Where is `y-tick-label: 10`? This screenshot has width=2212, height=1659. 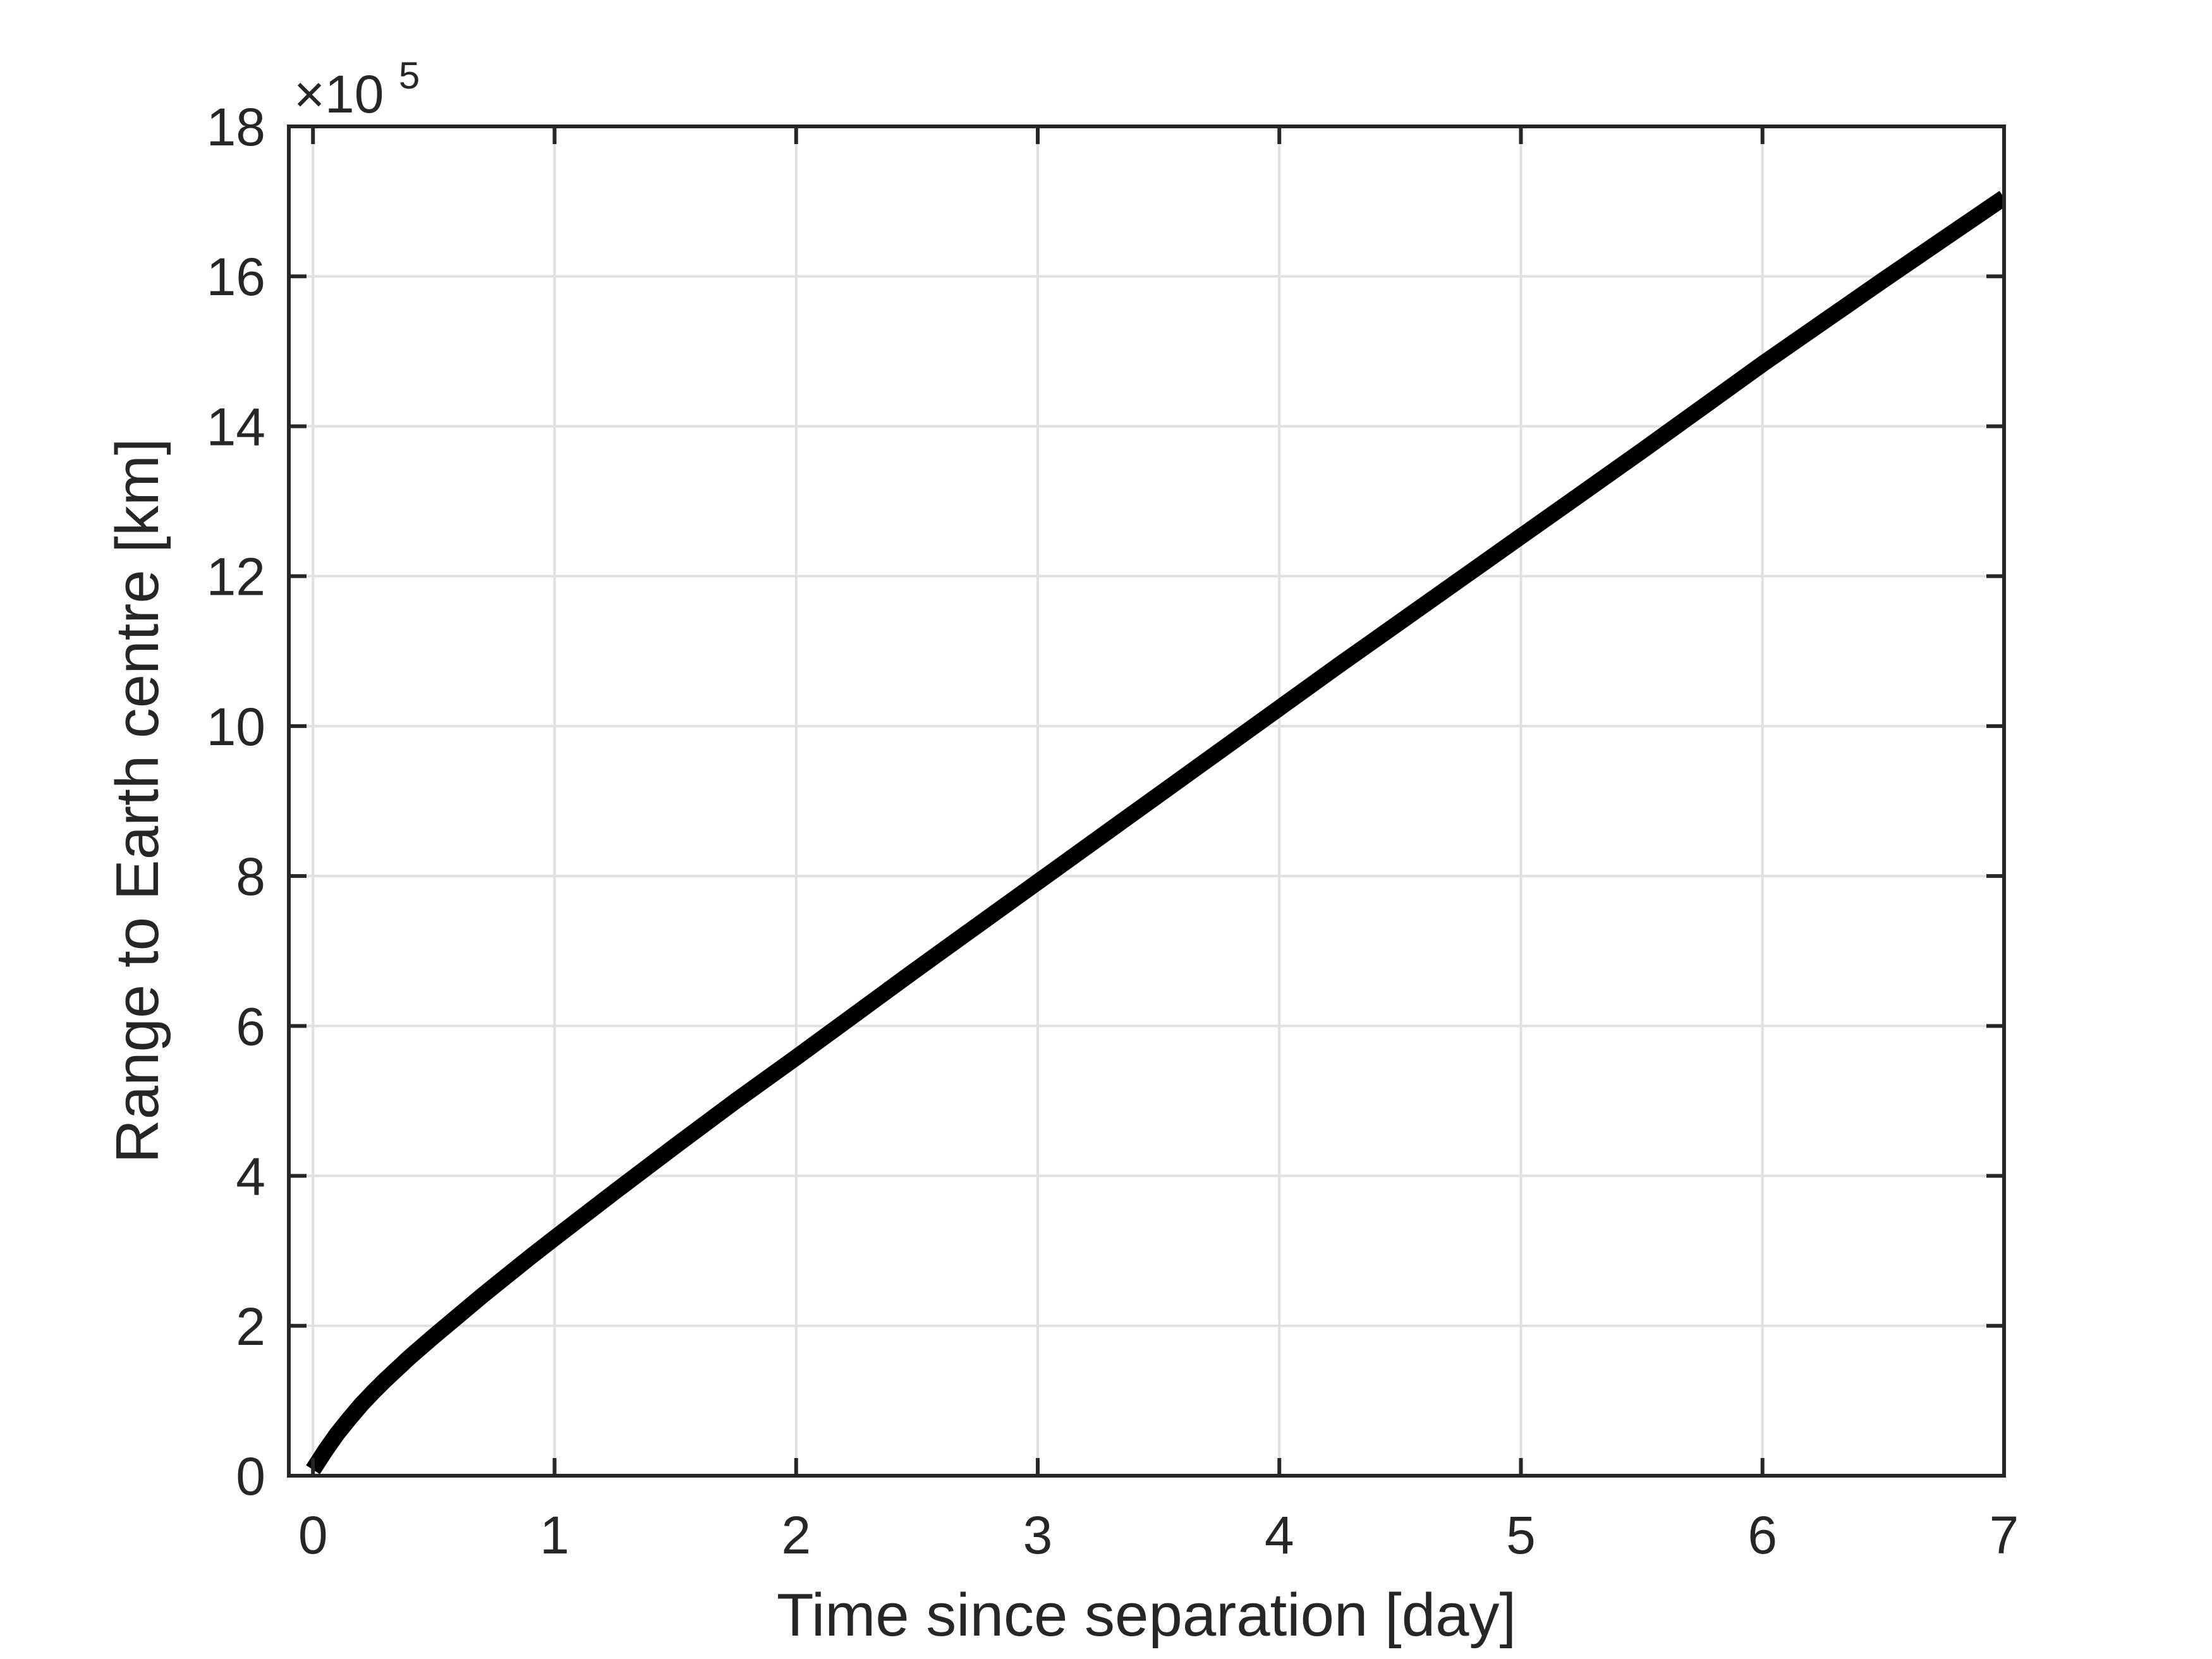 y-tick-label: 10 is located at coordinates (236, 727).